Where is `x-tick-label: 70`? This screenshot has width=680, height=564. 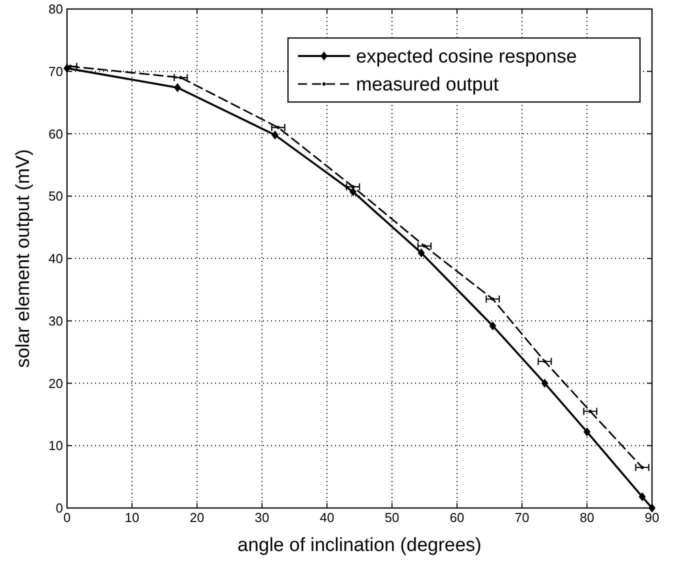 x-tick-label: 70 is located at coordinates (522, 517).